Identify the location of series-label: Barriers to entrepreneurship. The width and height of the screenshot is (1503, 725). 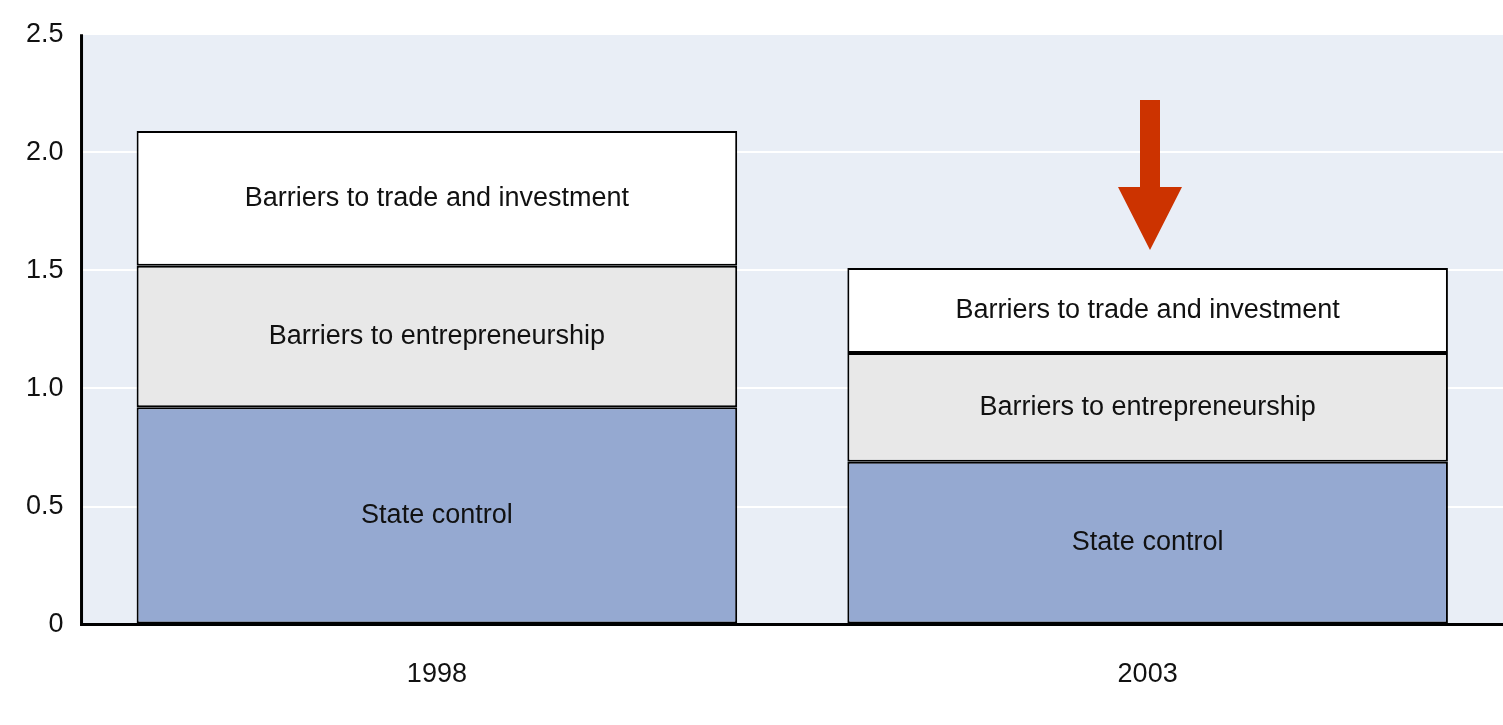
(1147, 405).